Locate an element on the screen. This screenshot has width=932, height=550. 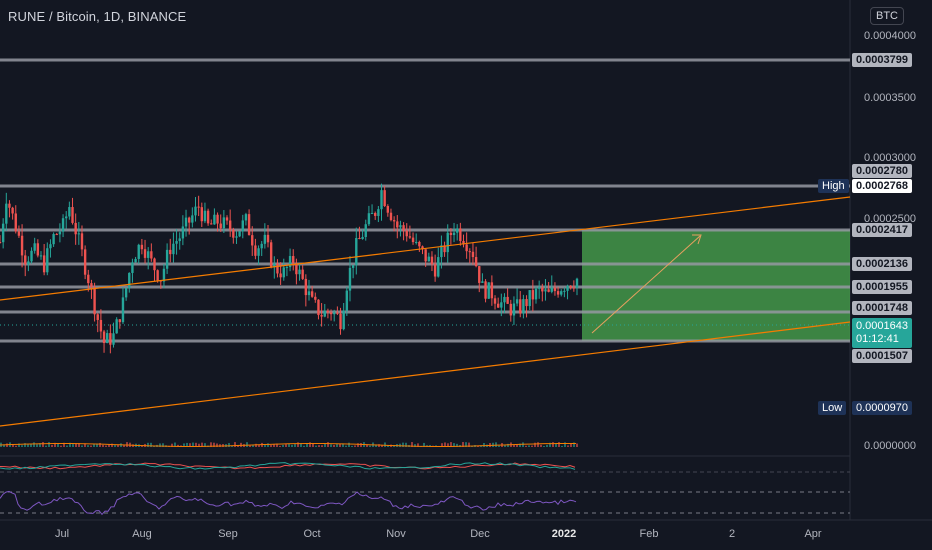
bar-countdown: 01:12:41 is located at coordinates (877, 339).